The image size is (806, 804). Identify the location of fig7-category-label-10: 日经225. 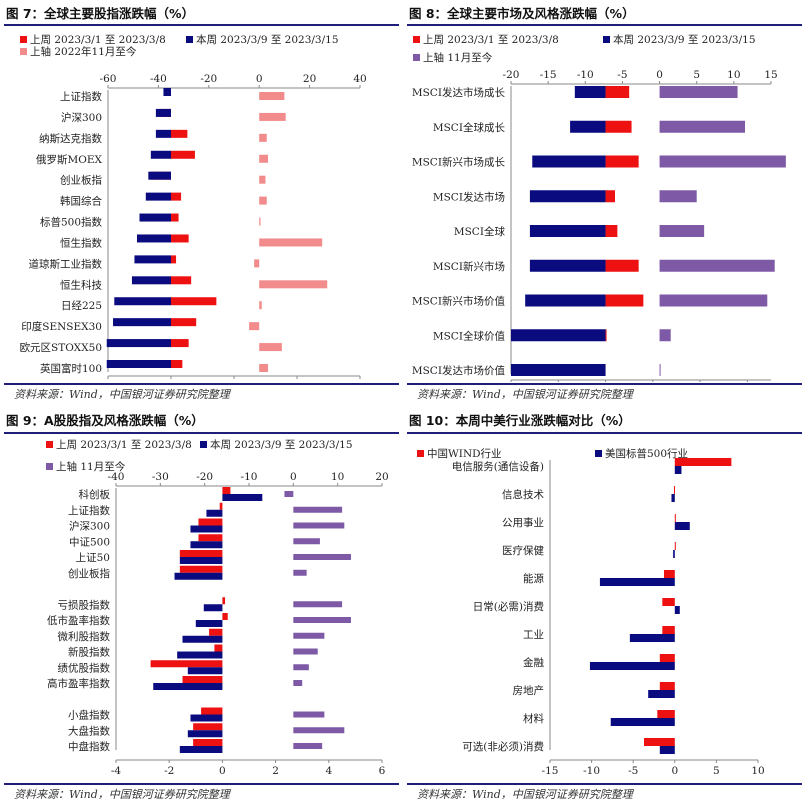
(81, 305).